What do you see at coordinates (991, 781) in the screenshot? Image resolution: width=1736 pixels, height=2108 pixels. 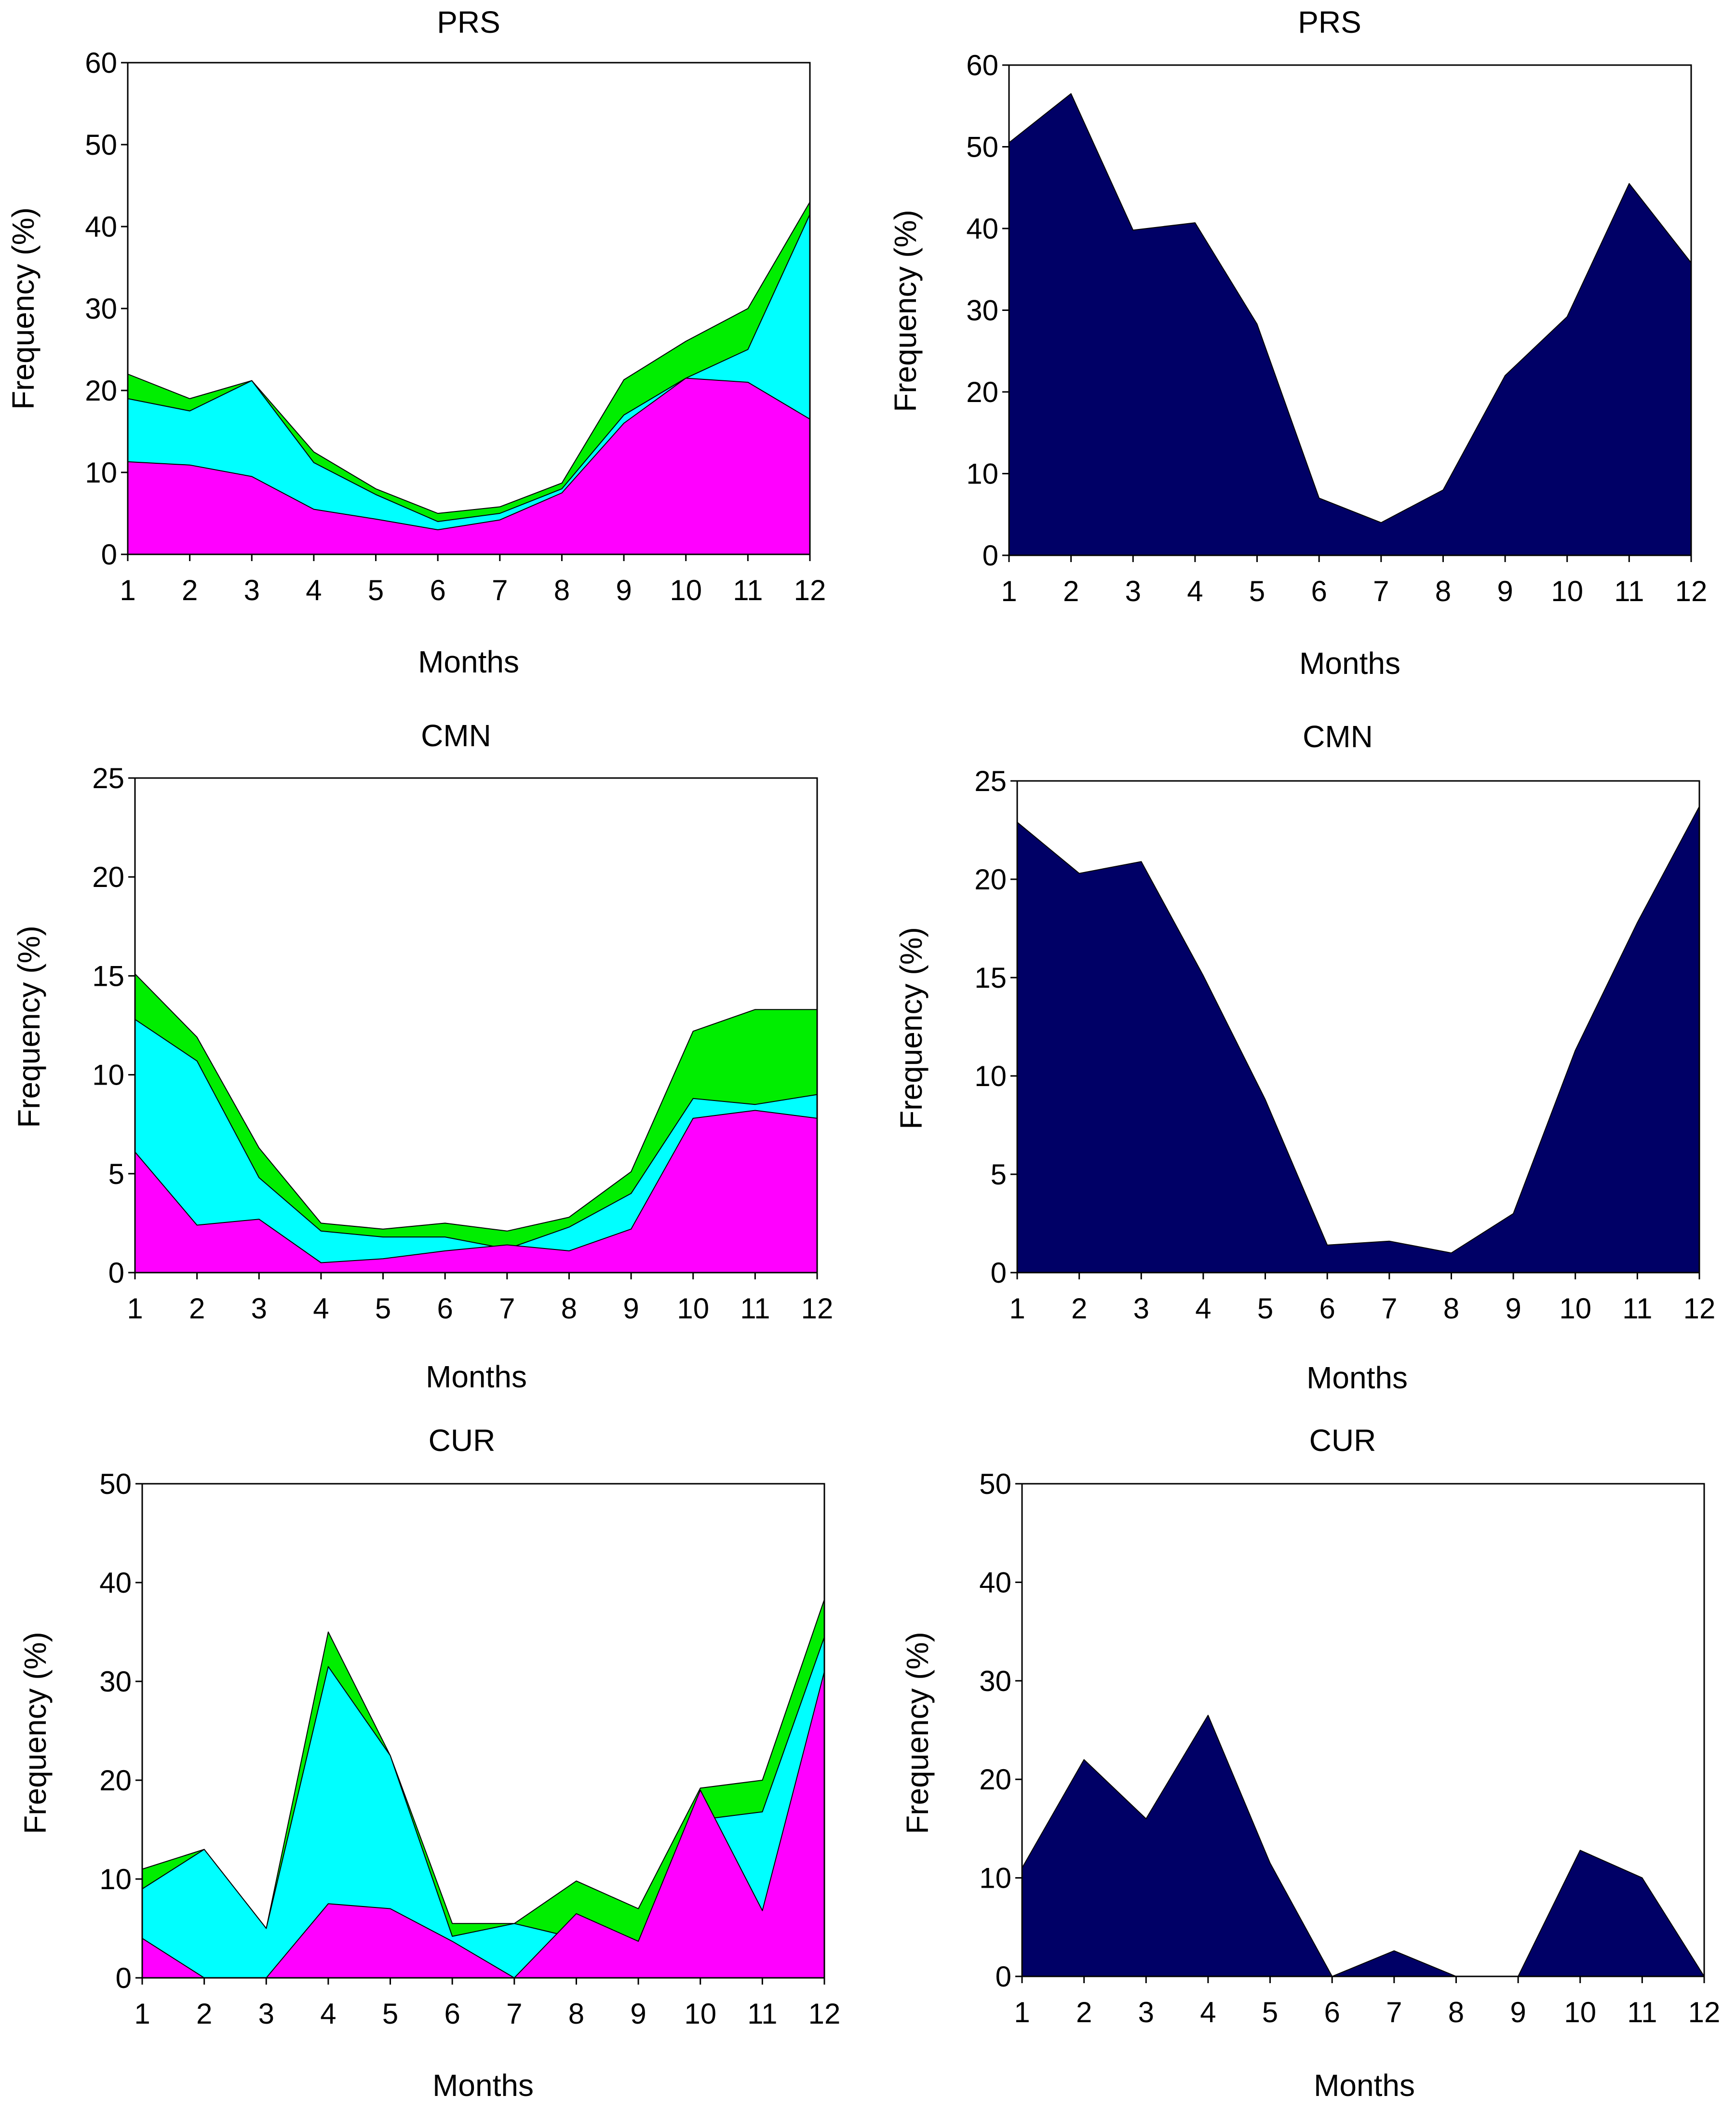 I see `y-tick-label: 25` at bounding box center [991, 781].